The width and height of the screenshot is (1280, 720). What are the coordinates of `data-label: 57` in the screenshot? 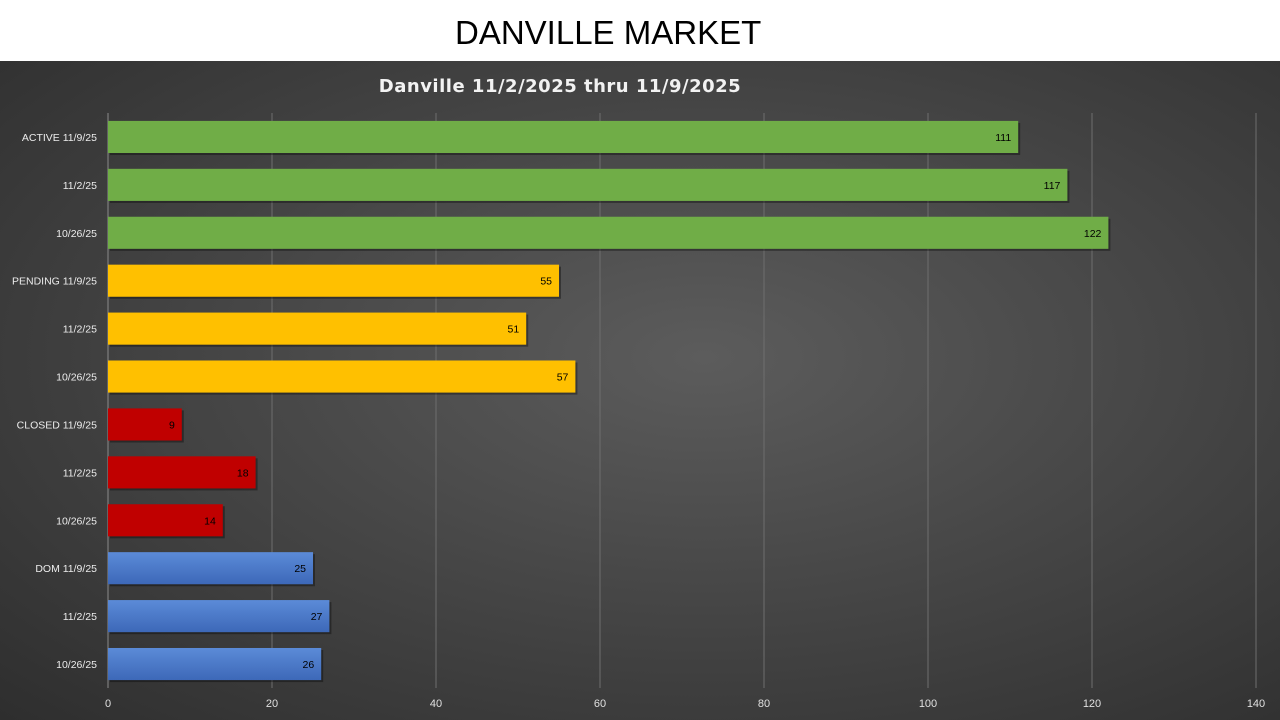 It's located at (563, 378).